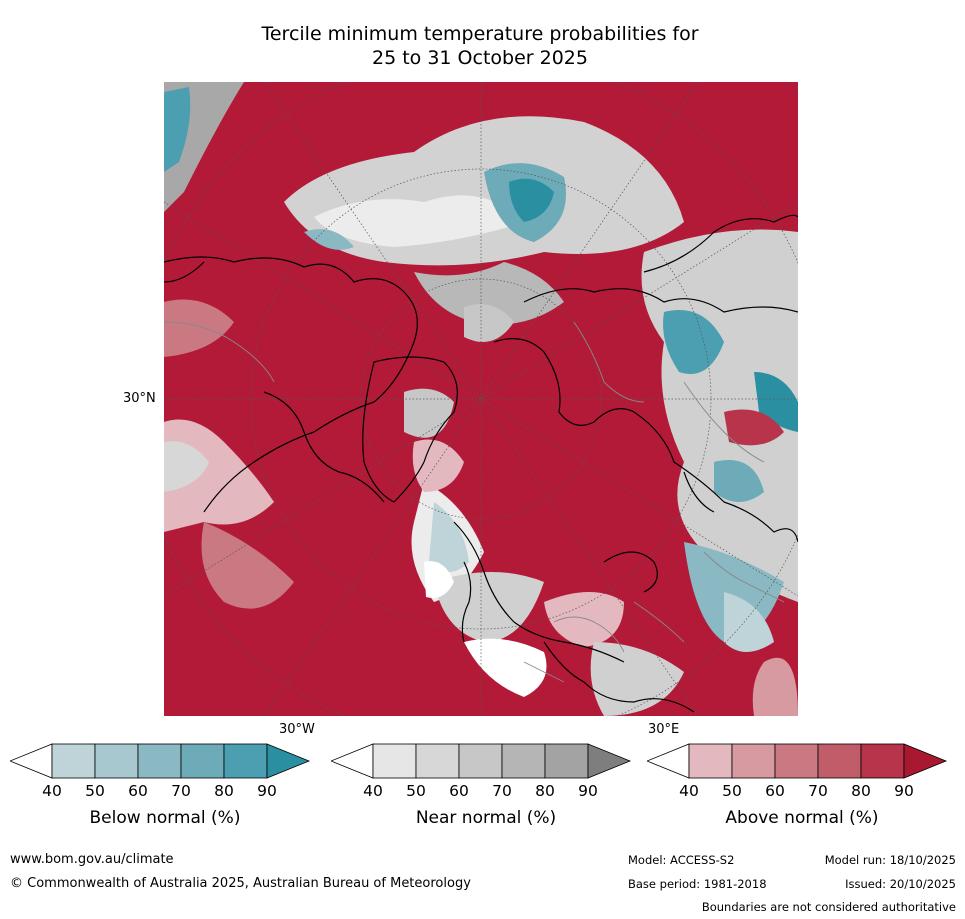 The width and height of the screenshot is (965, 919). What do you see at coordinates (186, 466) in the screenshot?
I see `near-normal-zone-na` at bounding box center [186, 466].